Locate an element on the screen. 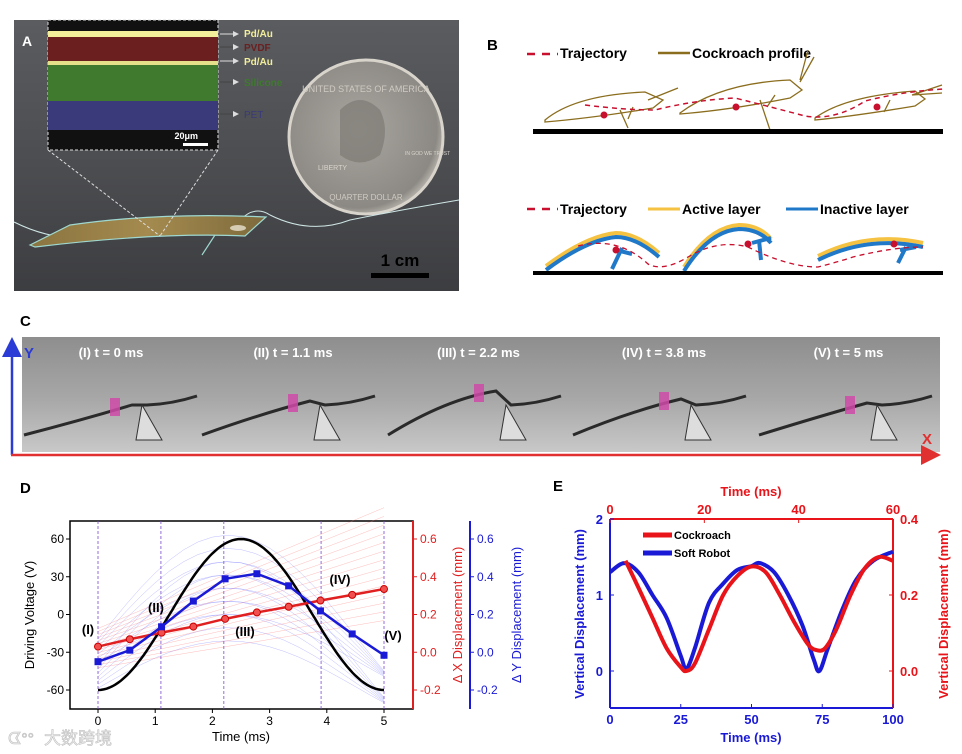  phase-label: (II) is located at coordinates (156, 607).